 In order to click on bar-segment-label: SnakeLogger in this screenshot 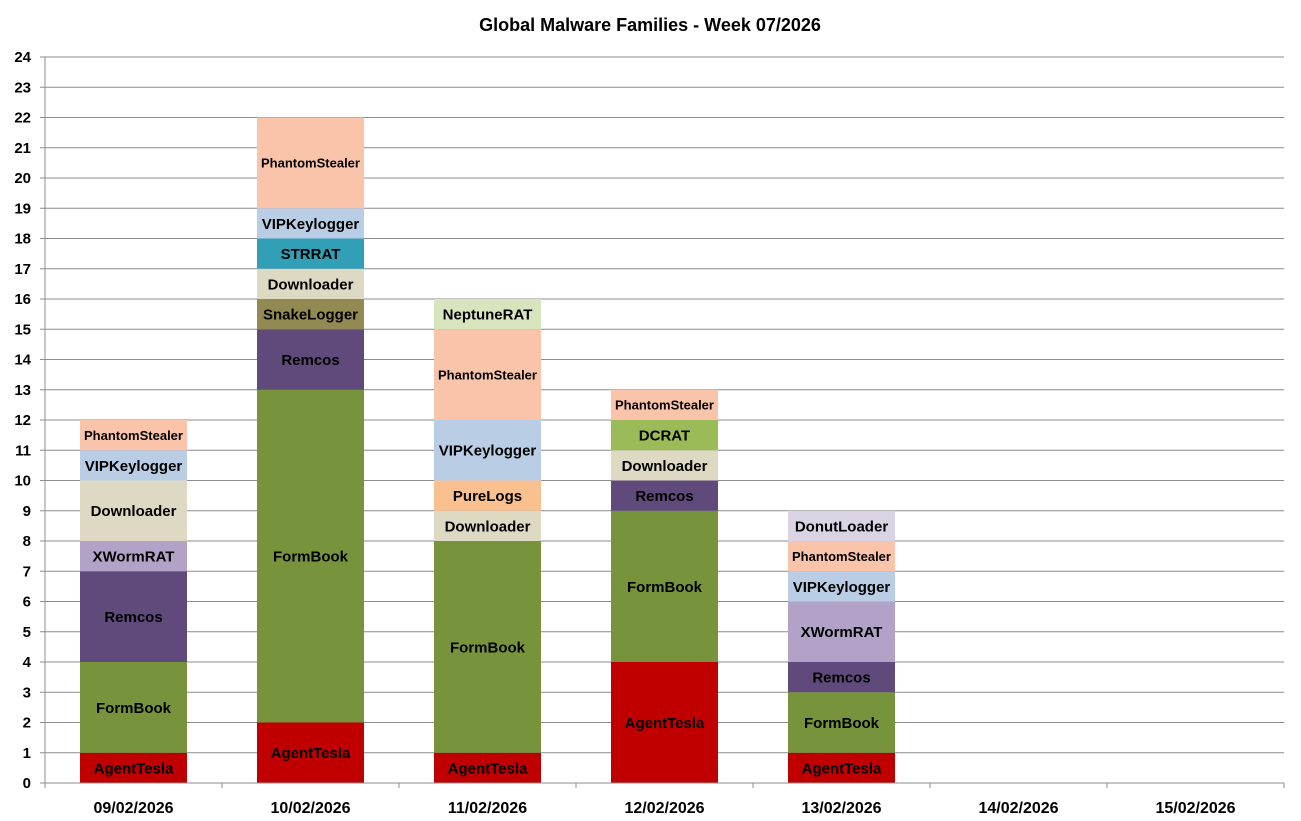, I will do `click(310, 315)`.